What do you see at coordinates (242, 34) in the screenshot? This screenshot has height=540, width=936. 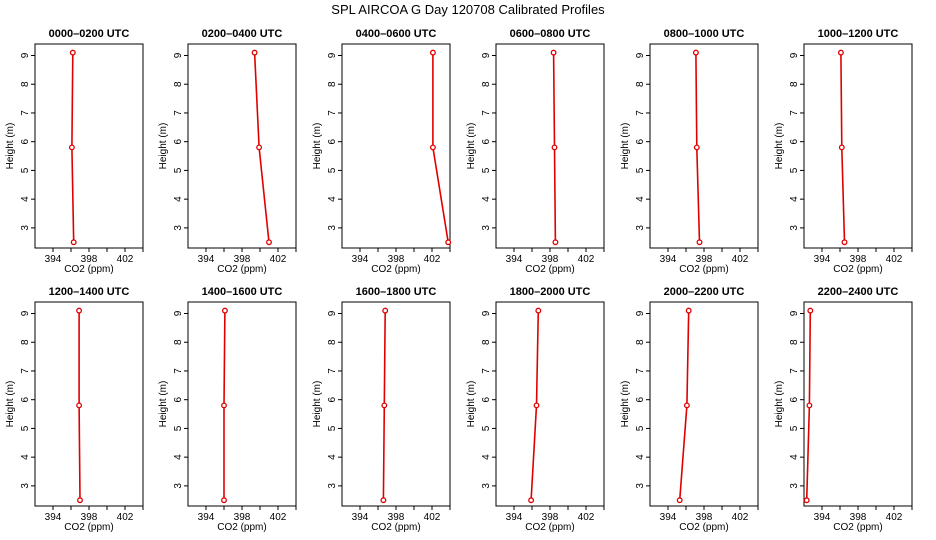 I see `panel-title: 0200–0400 UTC` at bounding box center [242, 34].